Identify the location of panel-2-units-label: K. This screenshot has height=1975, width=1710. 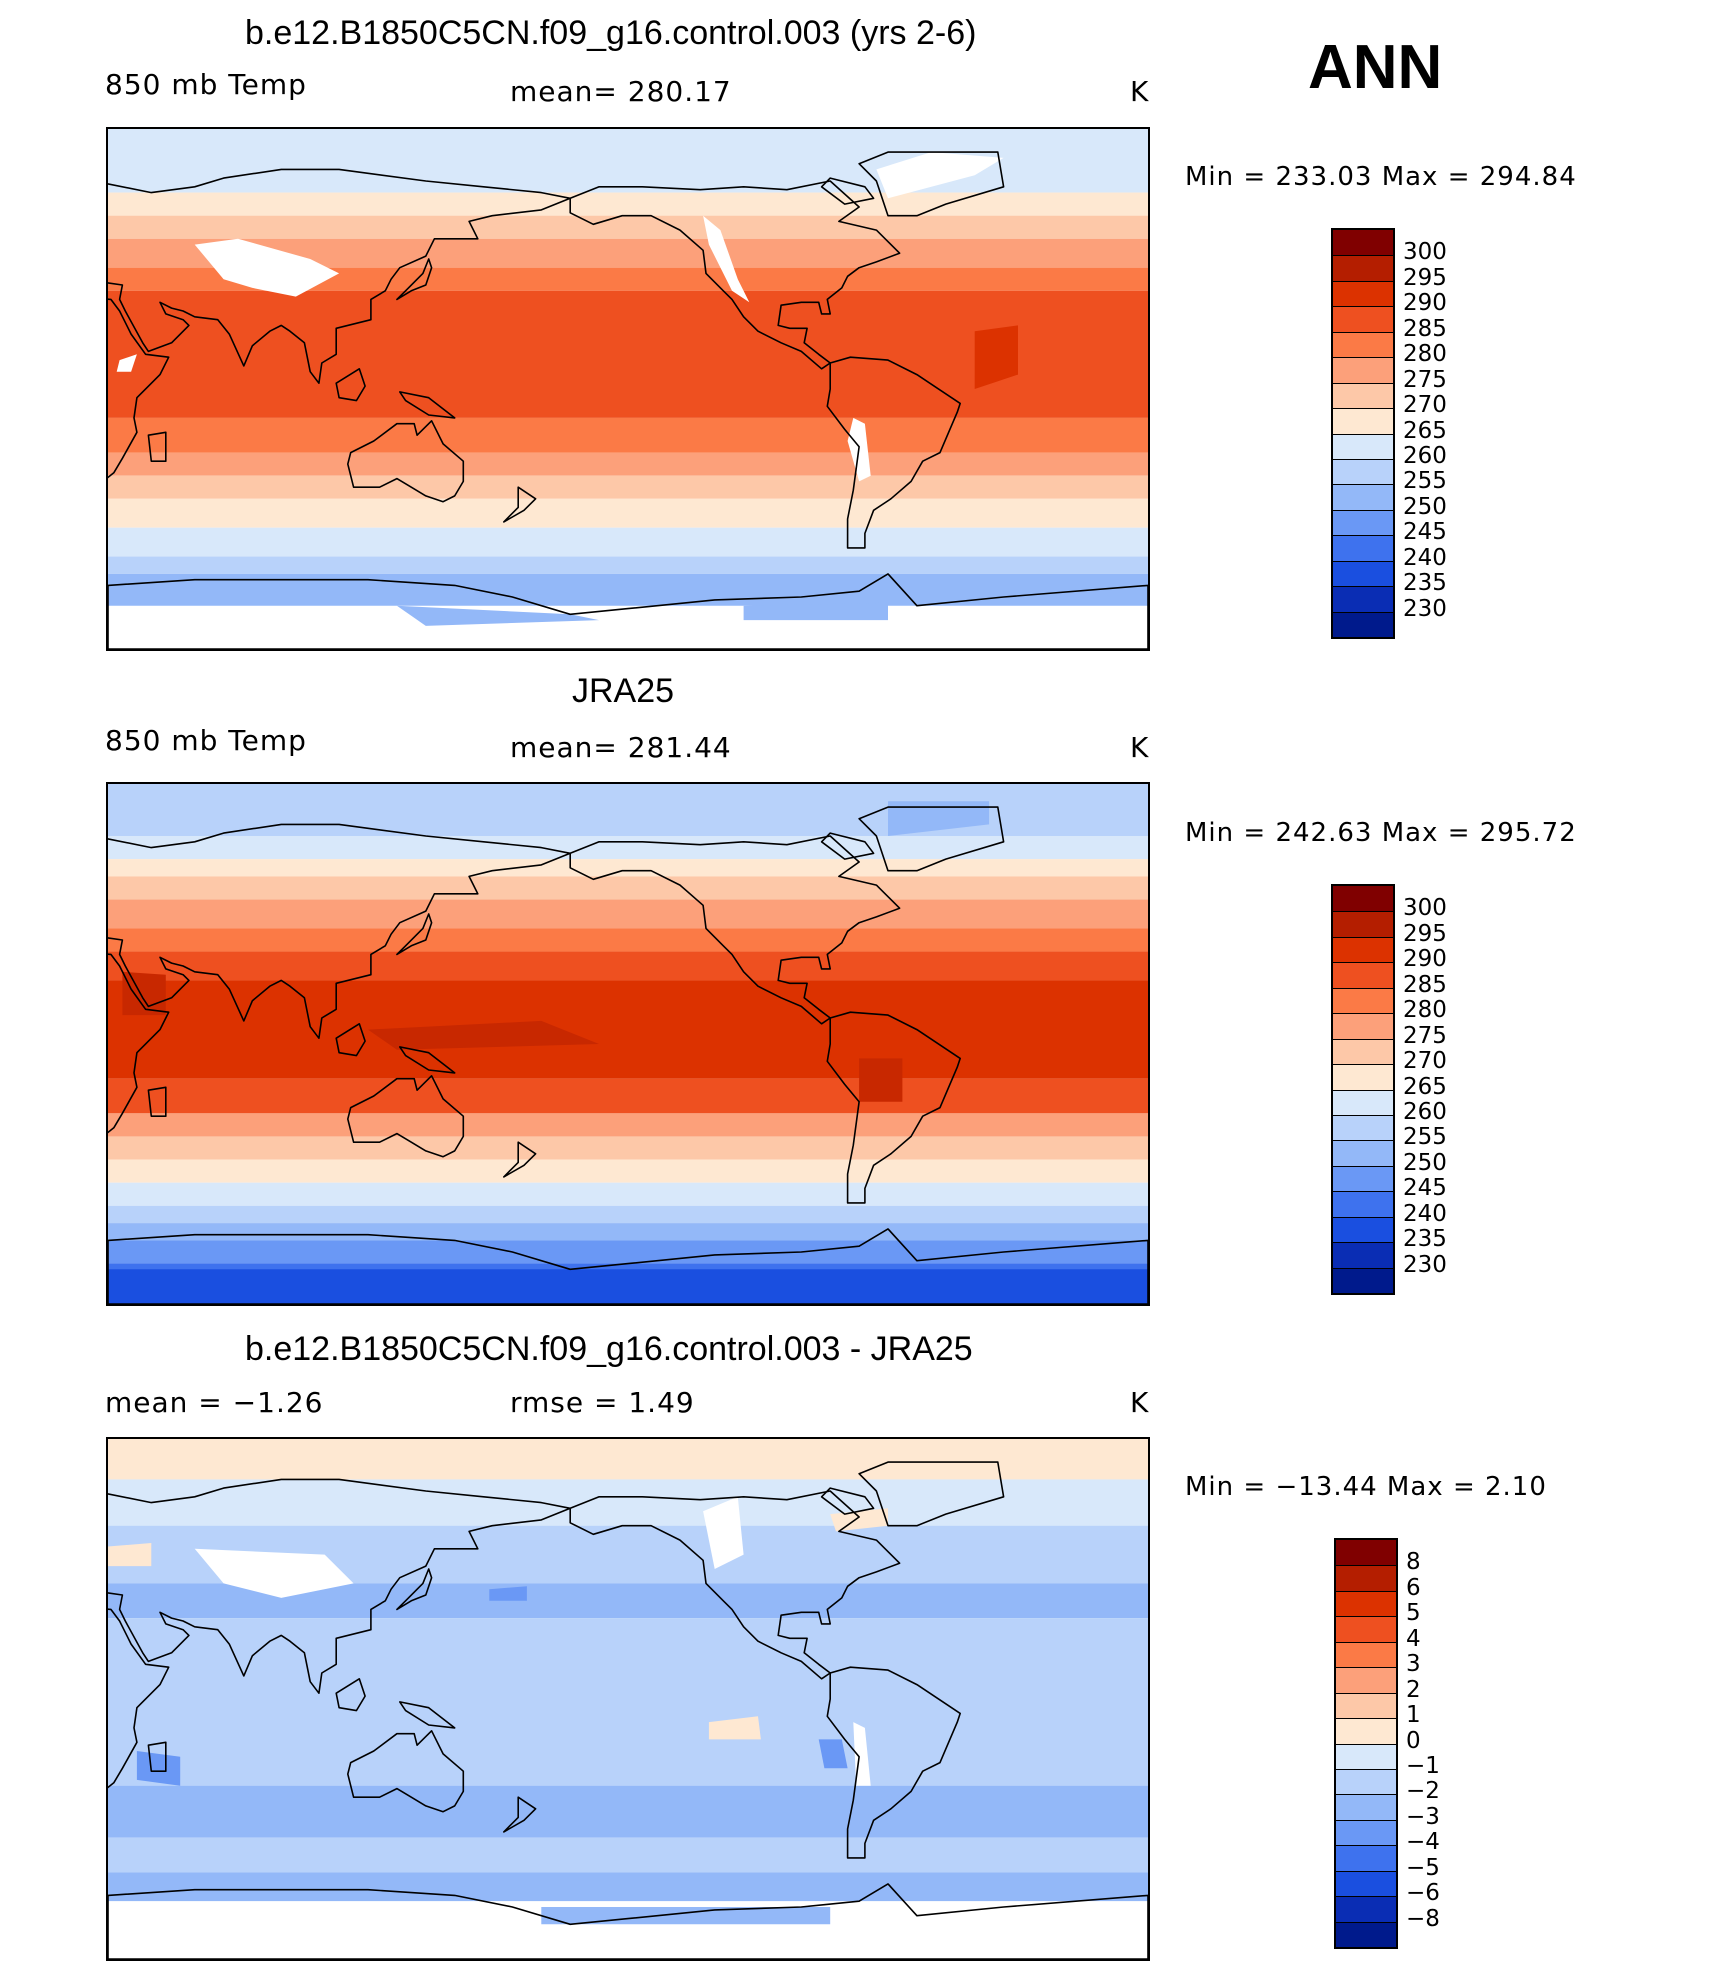
(1140, 747).